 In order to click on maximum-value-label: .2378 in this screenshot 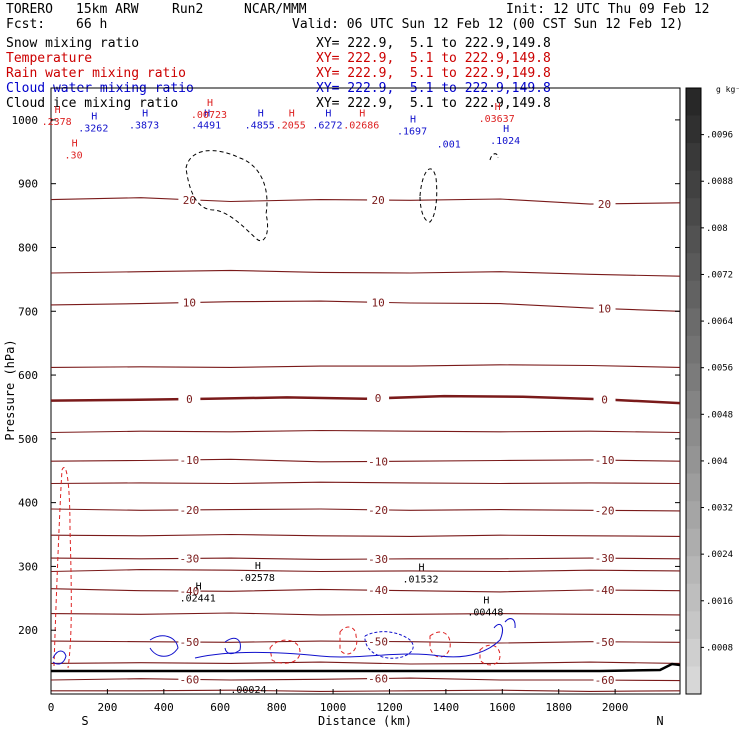, I will do `click(57, 122)`.